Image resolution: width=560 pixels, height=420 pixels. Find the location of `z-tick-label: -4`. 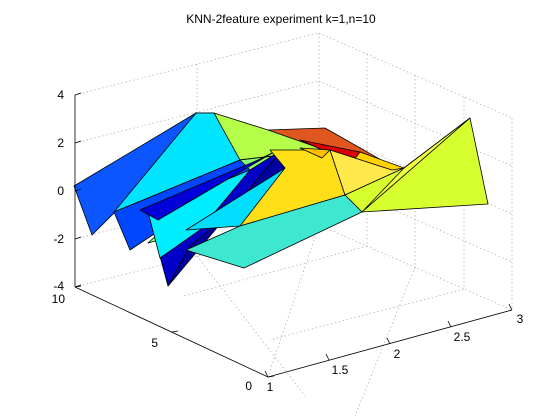

z-tick-label: -4 is located at coordinates (58, 286).